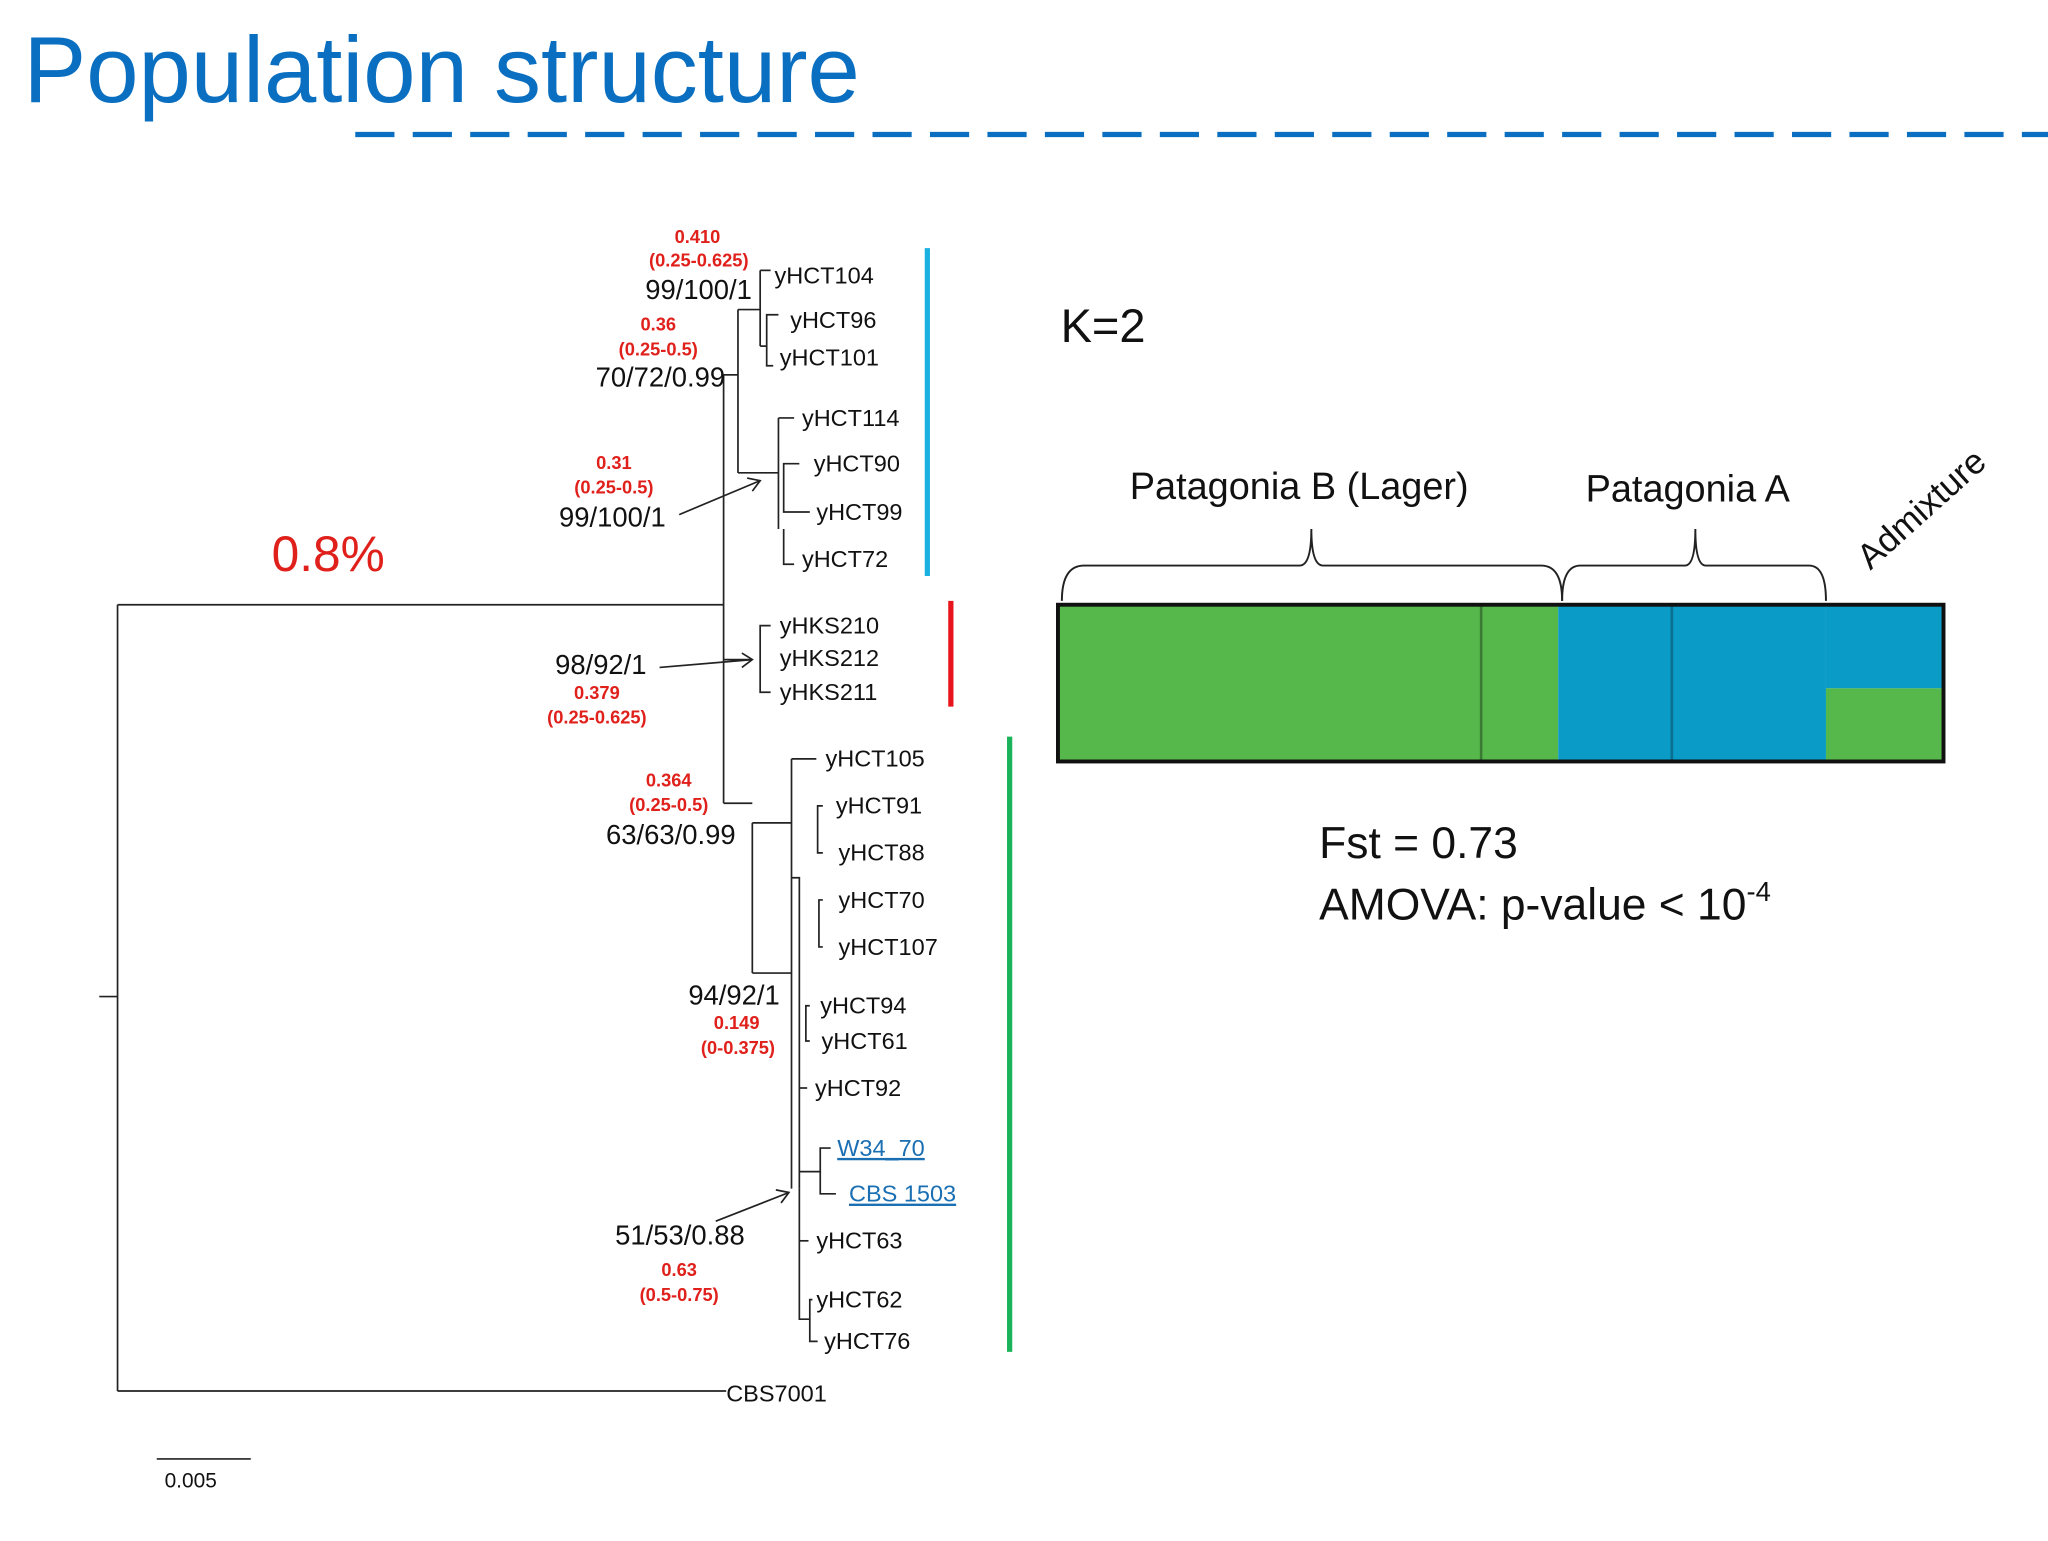 This screenshot has width=2048, height=1541. I want to click on node-interval: (0-0.375), so click(738, 1047).